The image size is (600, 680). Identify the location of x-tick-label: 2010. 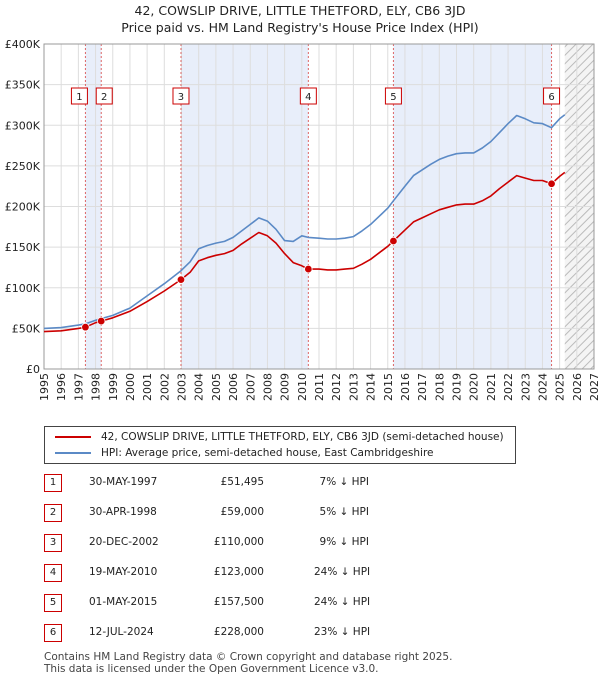
(302, 387).